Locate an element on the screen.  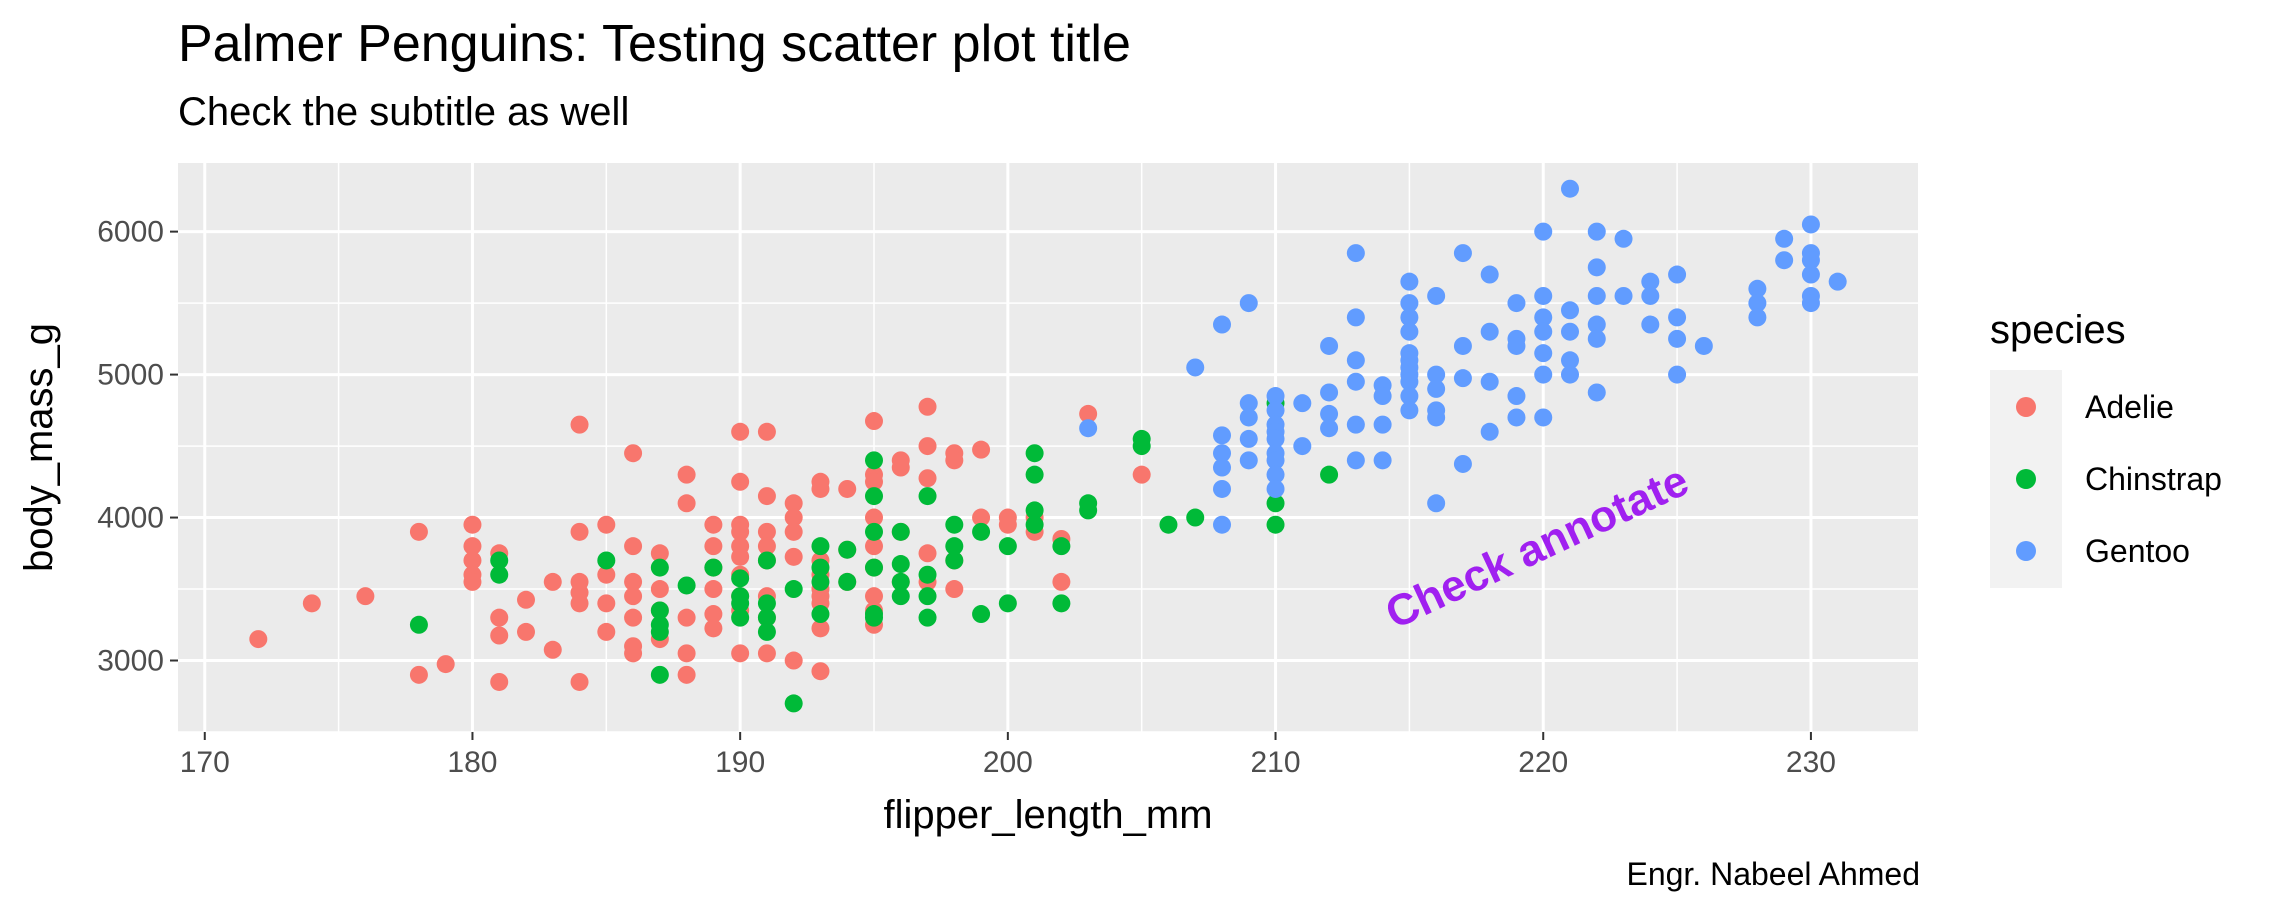
x-tick-label: 190 is located at coordinates (740, 762).